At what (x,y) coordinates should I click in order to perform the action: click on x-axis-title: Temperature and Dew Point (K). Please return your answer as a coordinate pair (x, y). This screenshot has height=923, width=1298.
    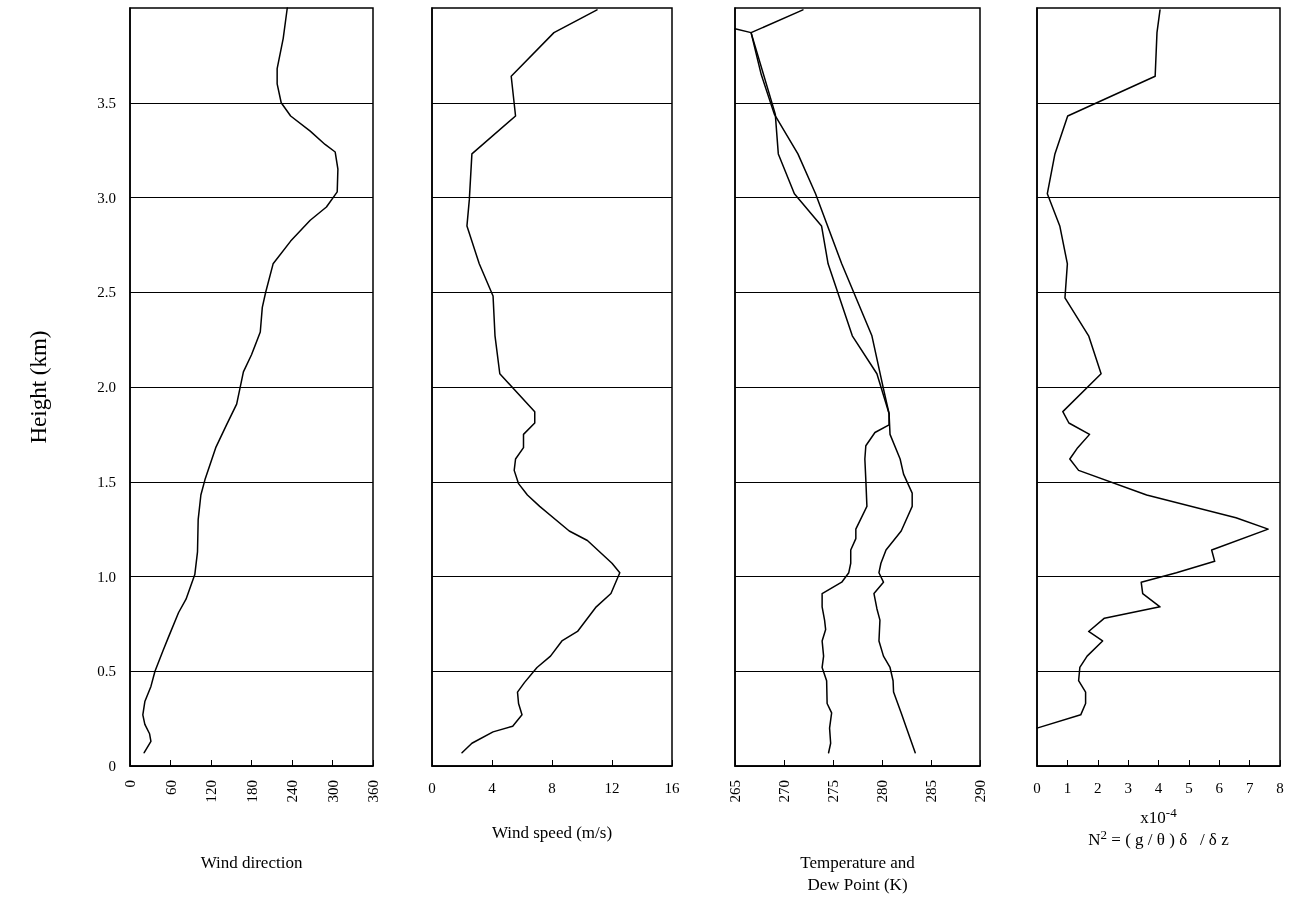
    Looking at the image, I should click on (858, 873).